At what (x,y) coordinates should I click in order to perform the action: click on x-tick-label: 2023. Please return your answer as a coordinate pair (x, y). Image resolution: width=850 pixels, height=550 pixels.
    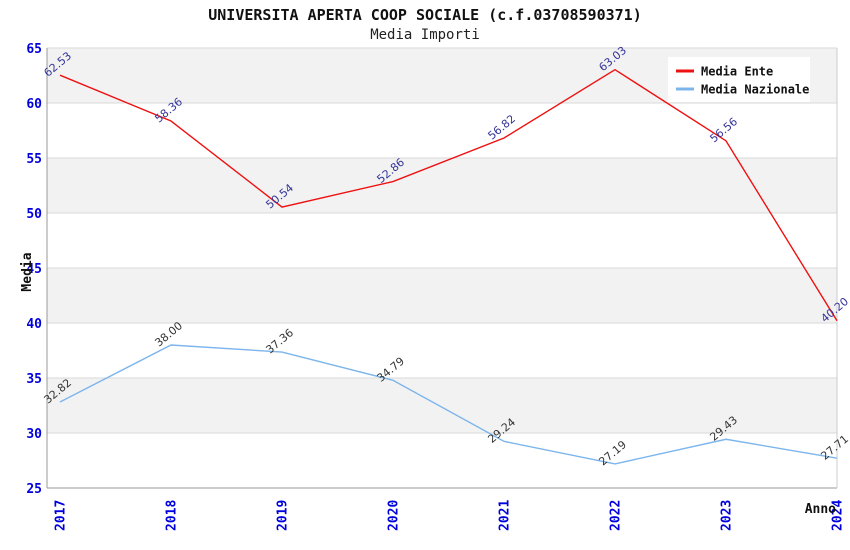
    Looking at the image, I should click on (727, 515).